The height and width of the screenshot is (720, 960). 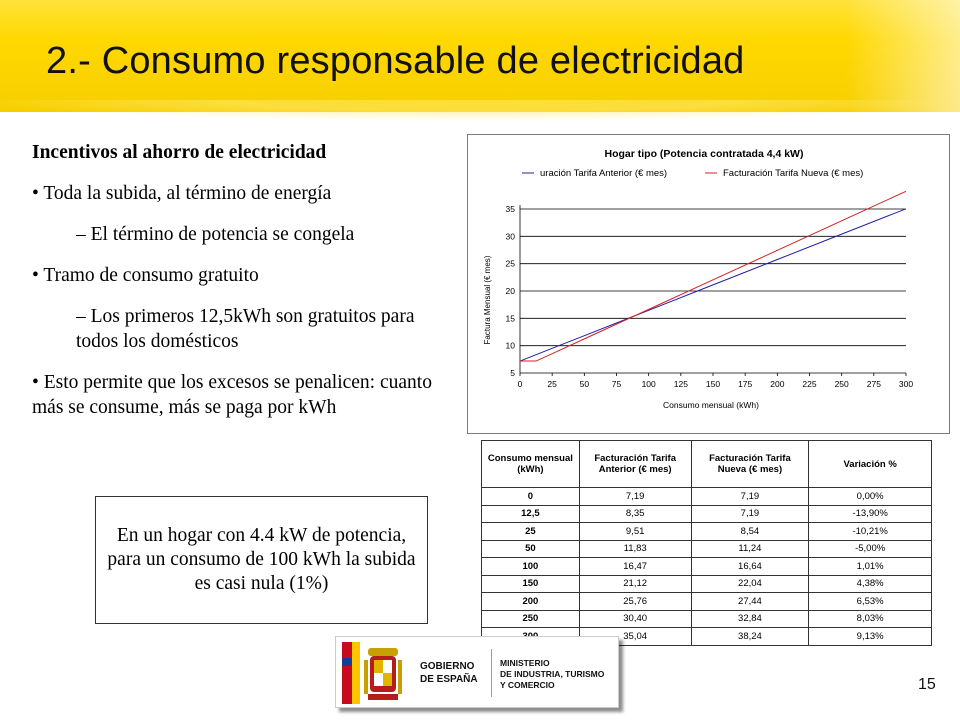 I want to click on bullet-free-tier: • Tramo de consumo gratuito, so click(x=145, y=275).